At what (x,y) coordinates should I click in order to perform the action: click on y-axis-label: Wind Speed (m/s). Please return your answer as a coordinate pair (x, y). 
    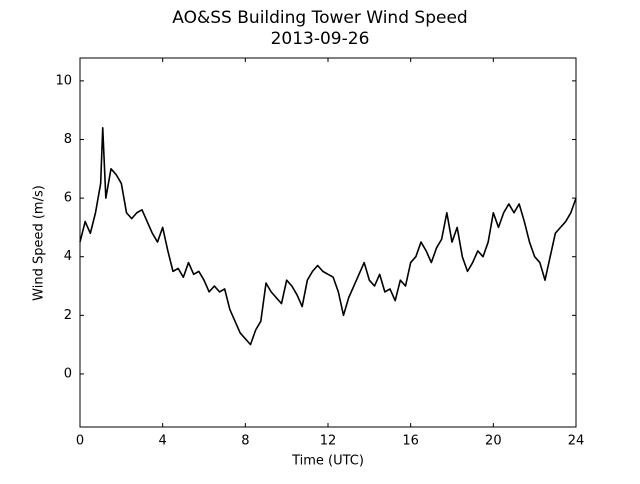
    Looking at the image, I should click on (39, 243).